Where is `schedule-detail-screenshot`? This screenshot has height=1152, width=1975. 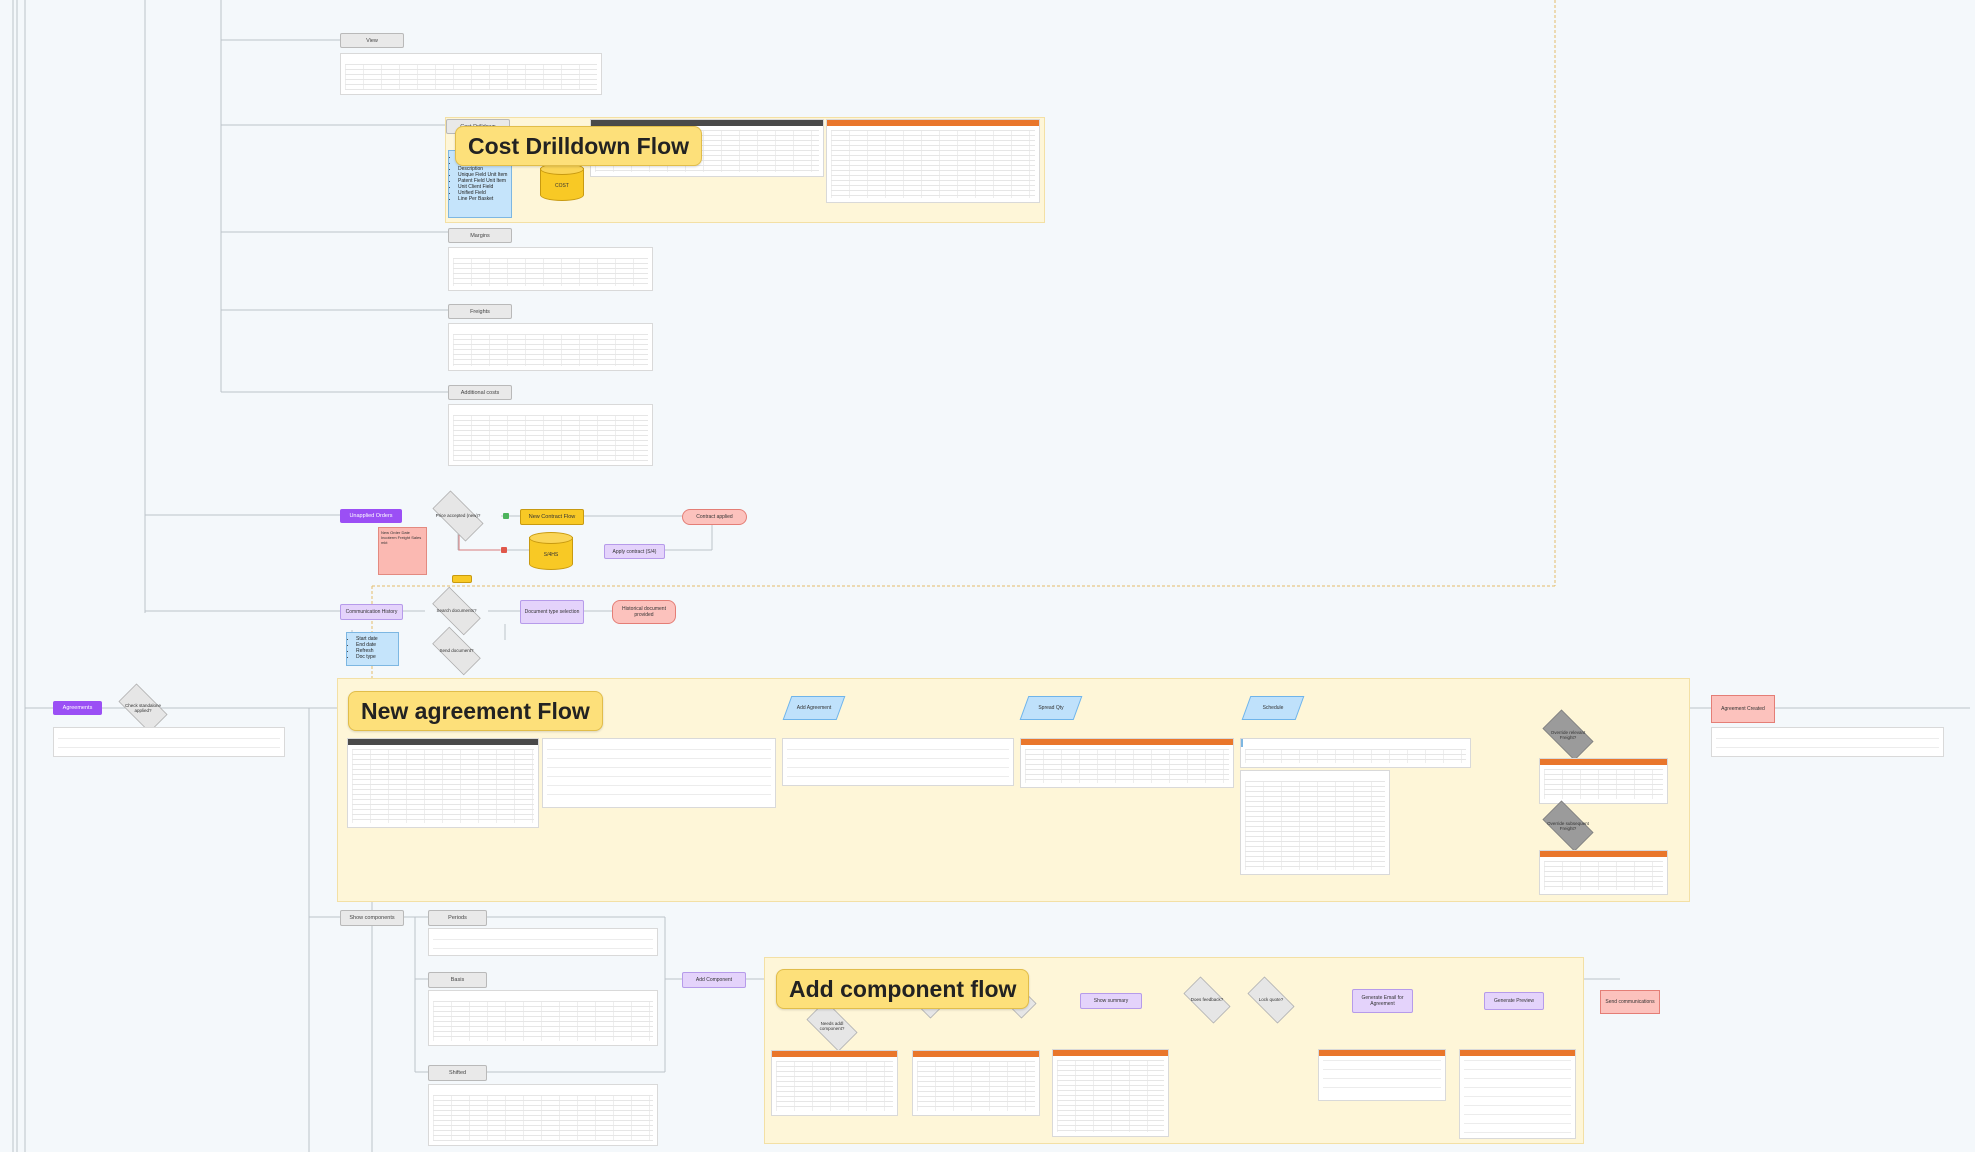
schedule-detail-screenshot is located at coordinates (1315, 822).